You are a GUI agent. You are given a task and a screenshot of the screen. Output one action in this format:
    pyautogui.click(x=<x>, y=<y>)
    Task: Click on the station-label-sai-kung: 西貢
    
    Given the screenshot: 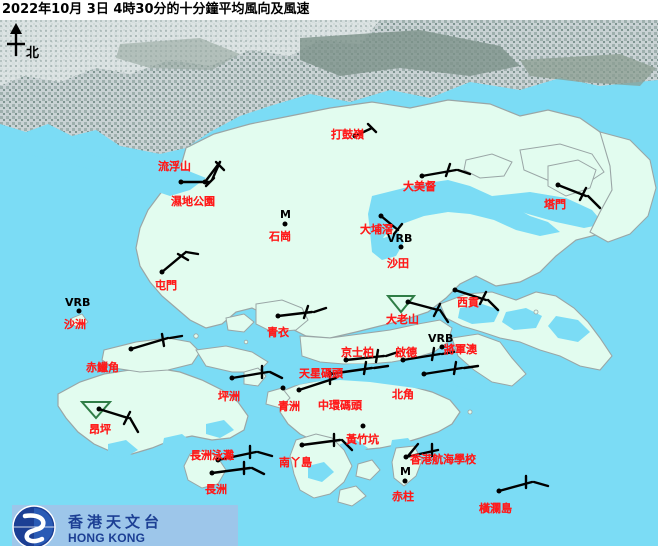 What is the action you would take?
    pyautogui.click(x=468, y=302)
    